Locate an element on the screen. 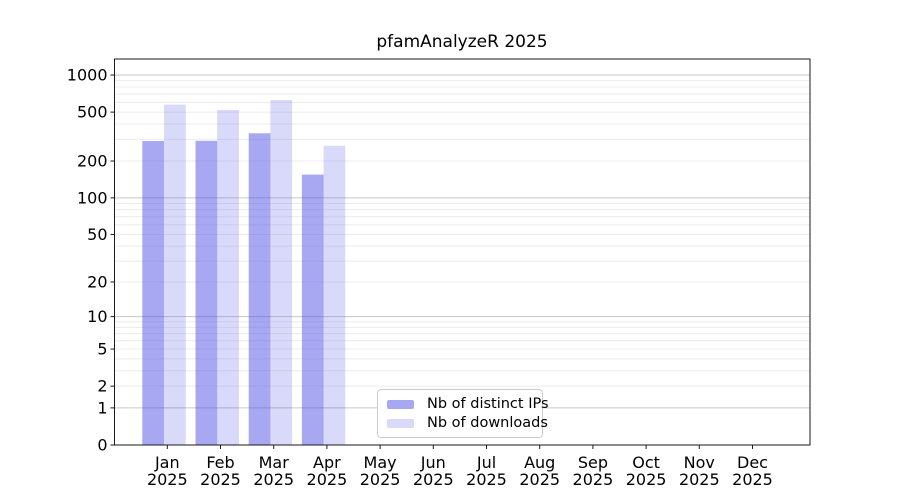 The image size is (900, 500). bar-distinct-ips-jan is located at coordinates (153, 293).